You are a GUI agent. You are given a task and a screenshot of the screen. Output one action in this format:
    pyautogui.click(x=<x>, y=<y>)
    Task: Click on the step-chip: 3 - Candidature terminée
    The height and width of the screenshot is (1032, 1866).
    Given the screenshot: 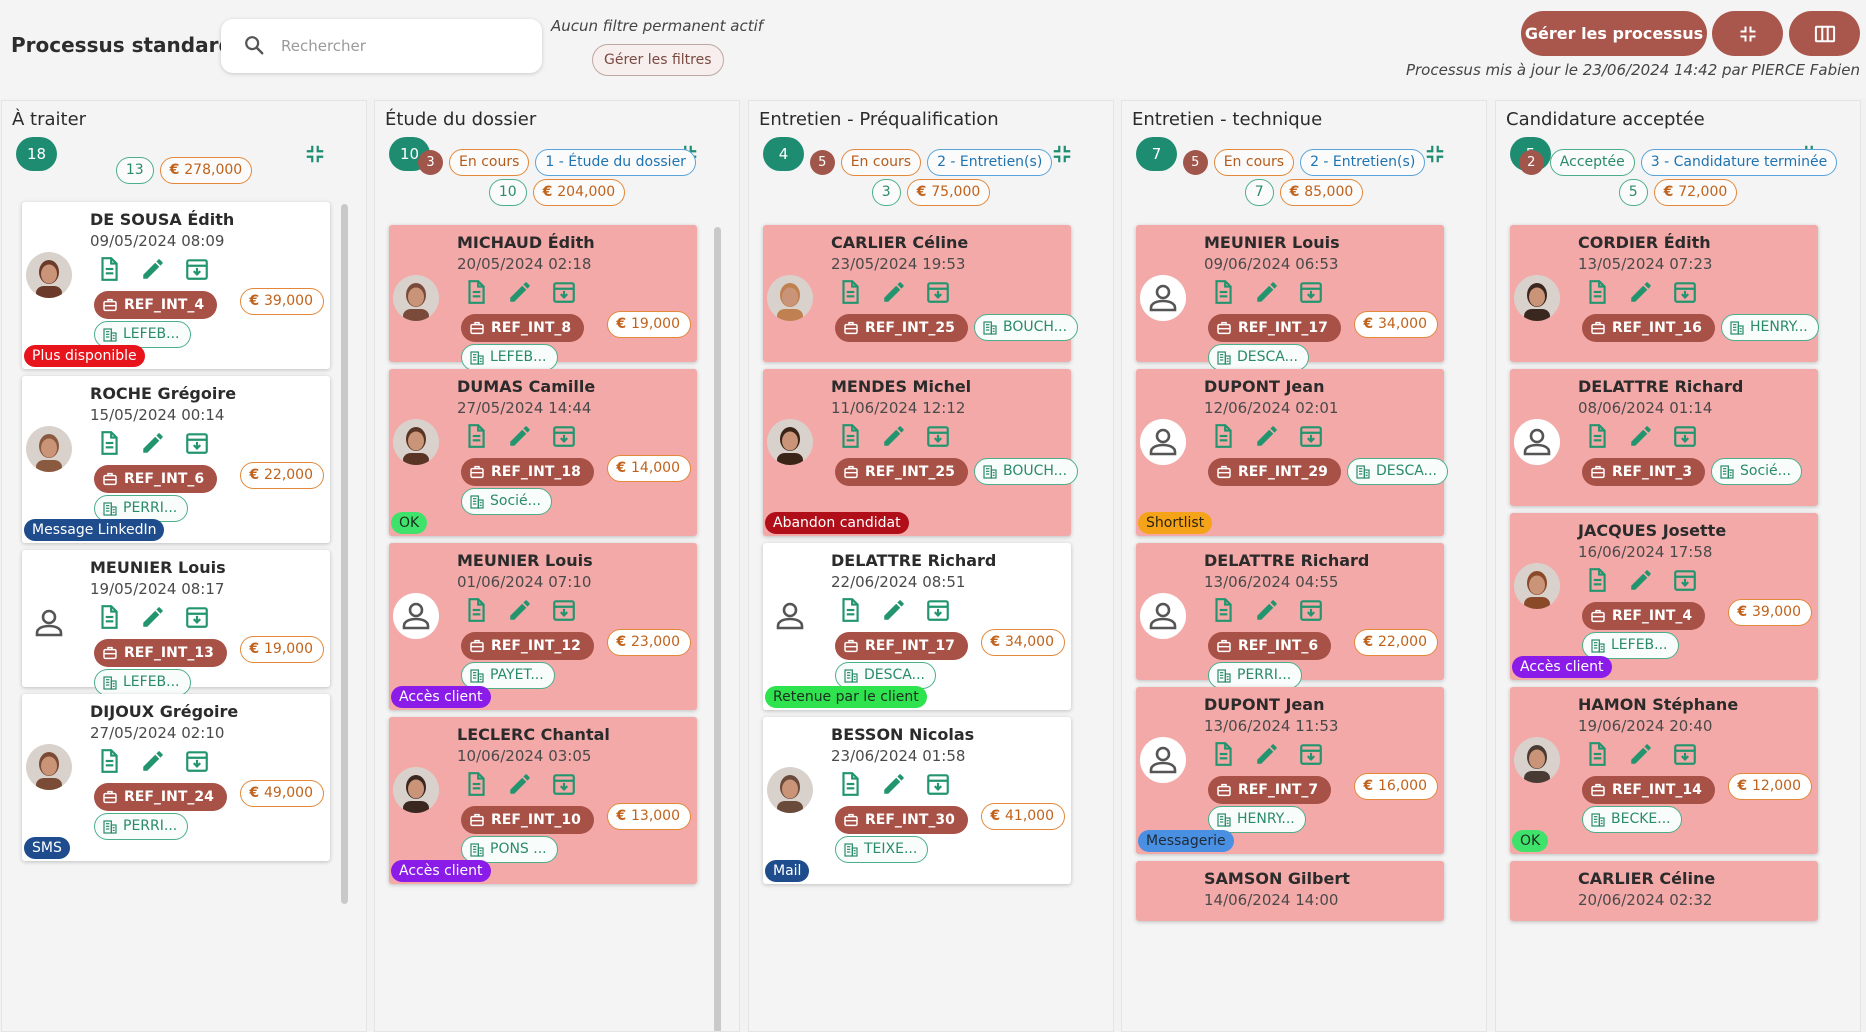 What is the action you would take?
    pyautogui.click(x=1739, y=162)
    